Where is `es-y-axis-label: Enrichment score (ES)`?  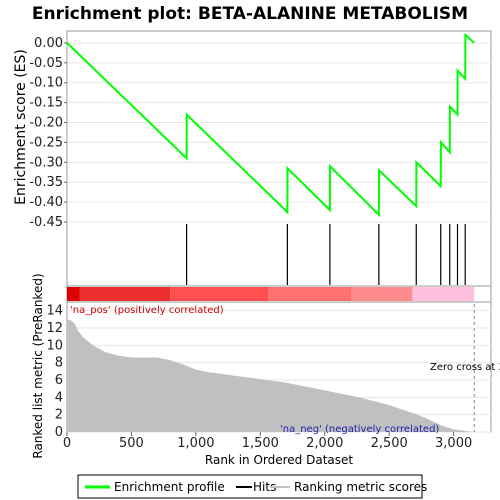
es-y-axis-label: Enrichment score (ES) is located at coordinates (21, 127).